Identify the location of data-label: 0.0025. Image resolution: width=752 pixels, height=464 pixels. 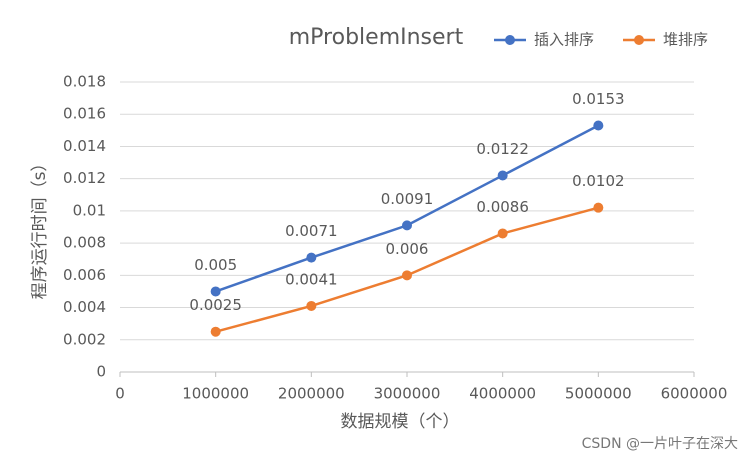
(215, 305).